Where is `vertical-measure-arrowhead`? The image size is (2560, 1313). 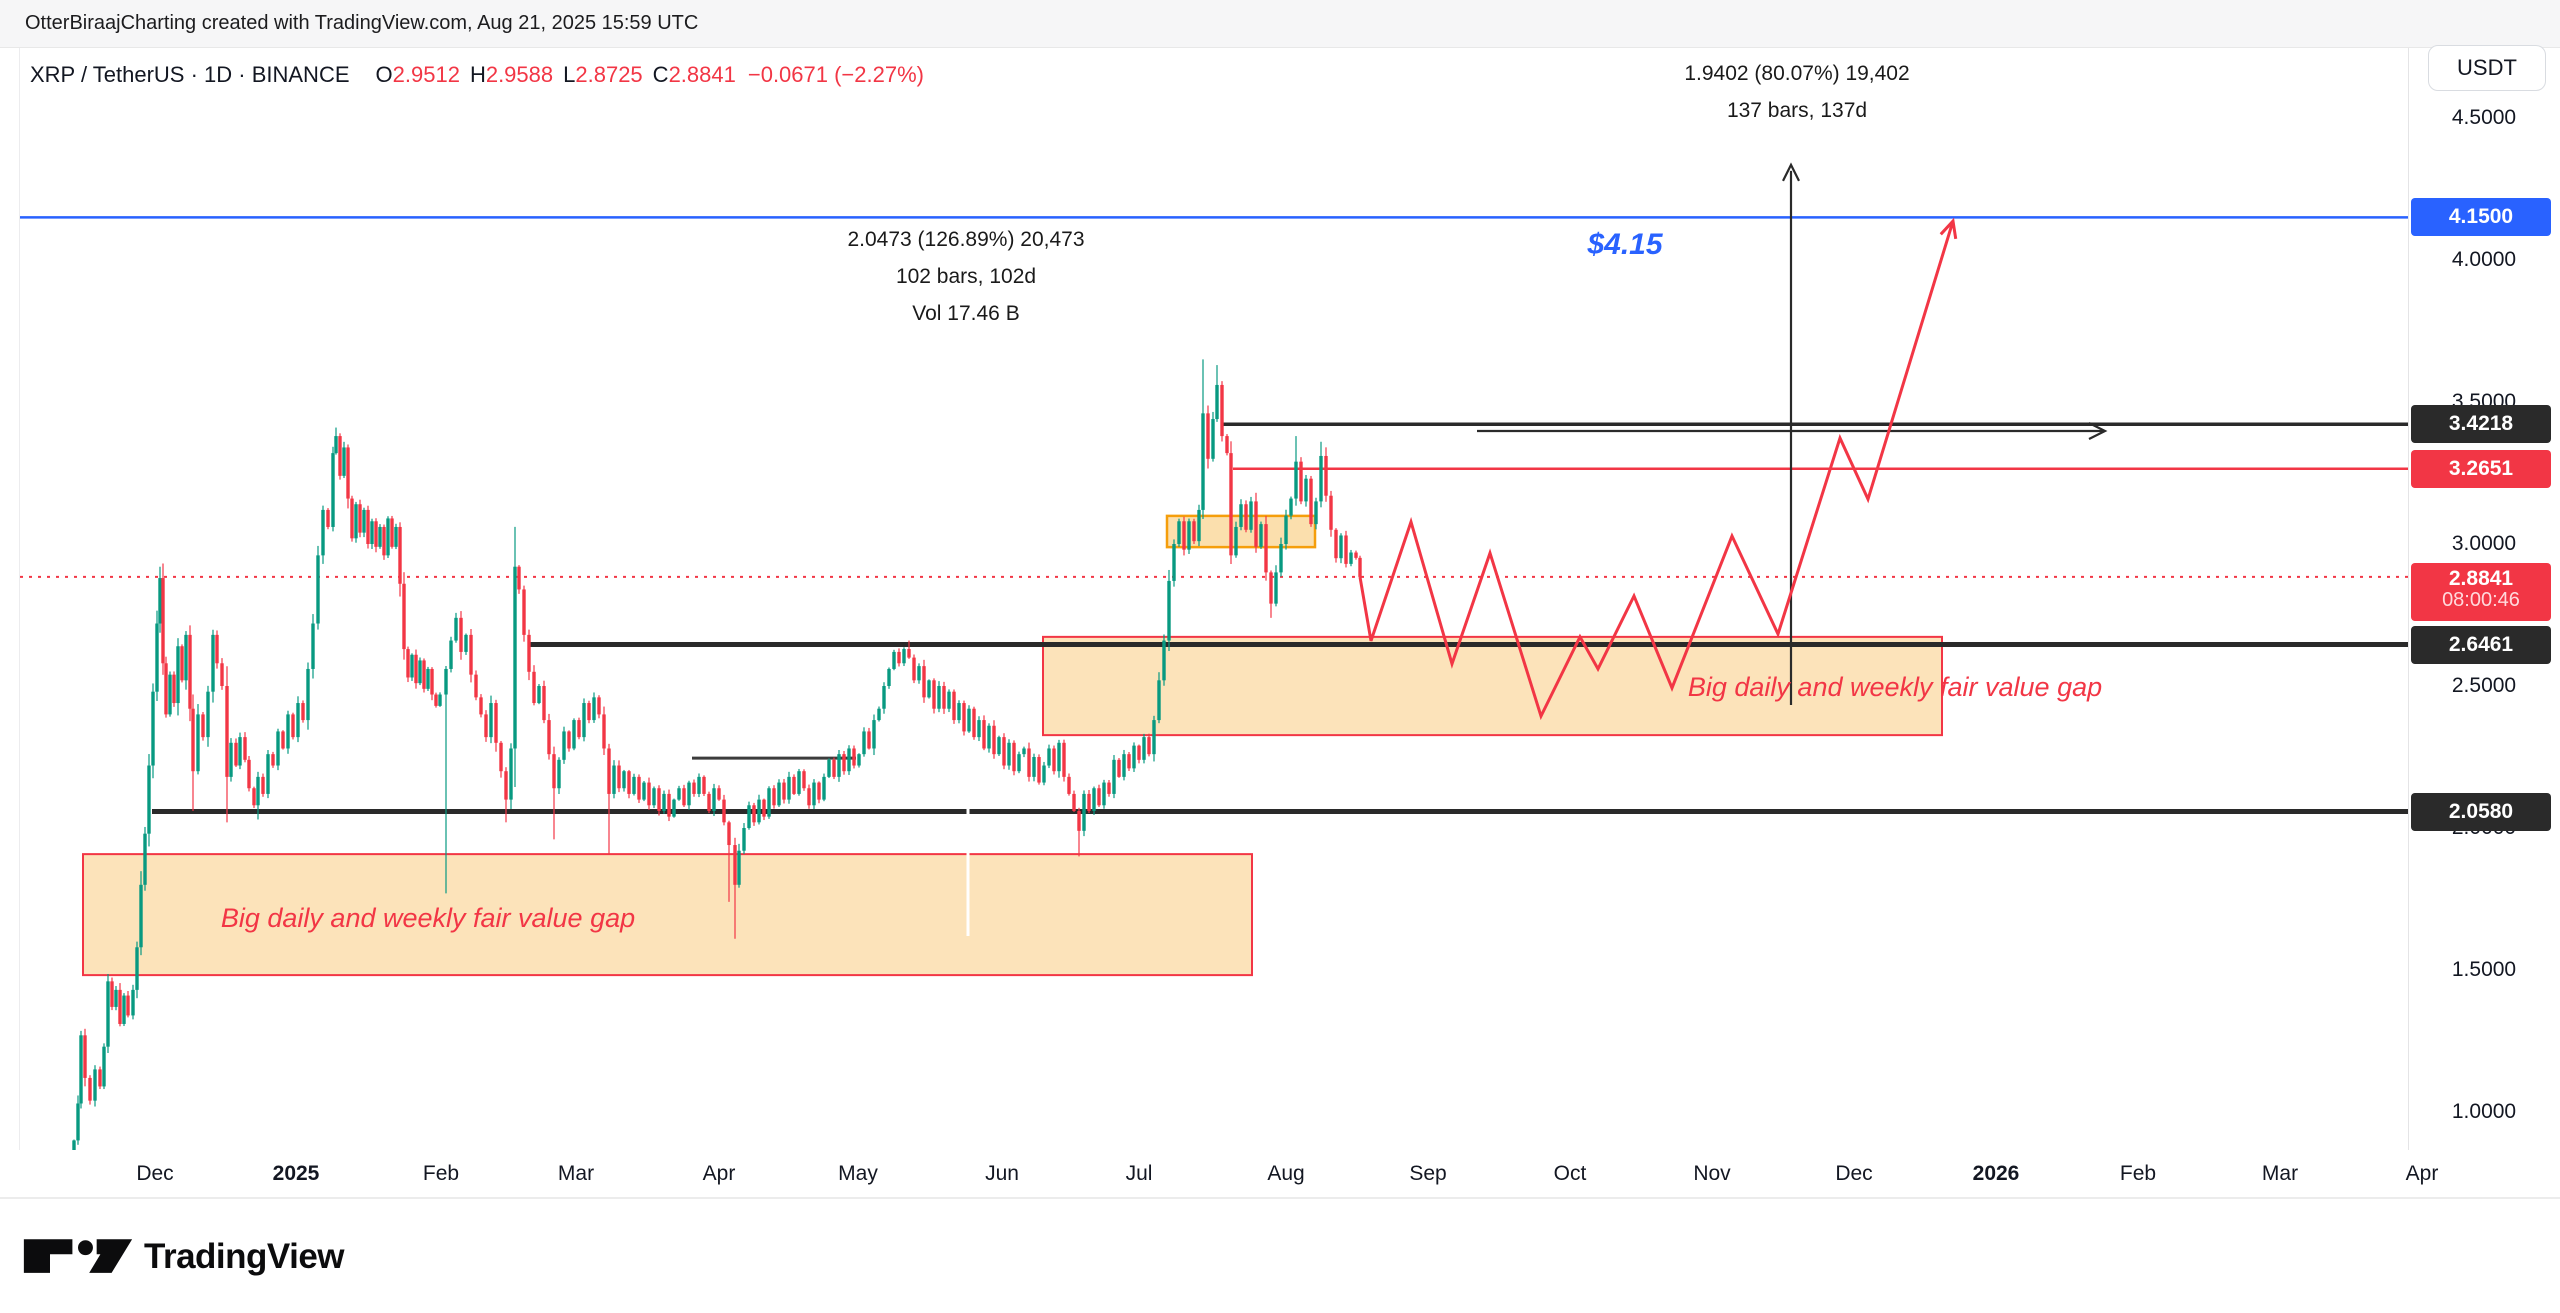
vertical-measure-arrowhead is located at coordinates (1791, 172).